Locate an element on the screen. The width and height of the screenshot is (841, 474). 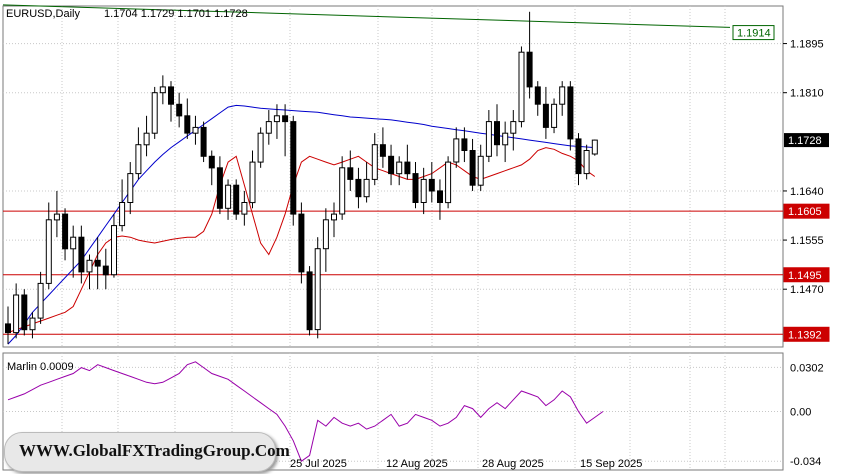
watermark-badge: WWW.GlobalFXTradingGroup.Com is located at coordinates (147, 452).